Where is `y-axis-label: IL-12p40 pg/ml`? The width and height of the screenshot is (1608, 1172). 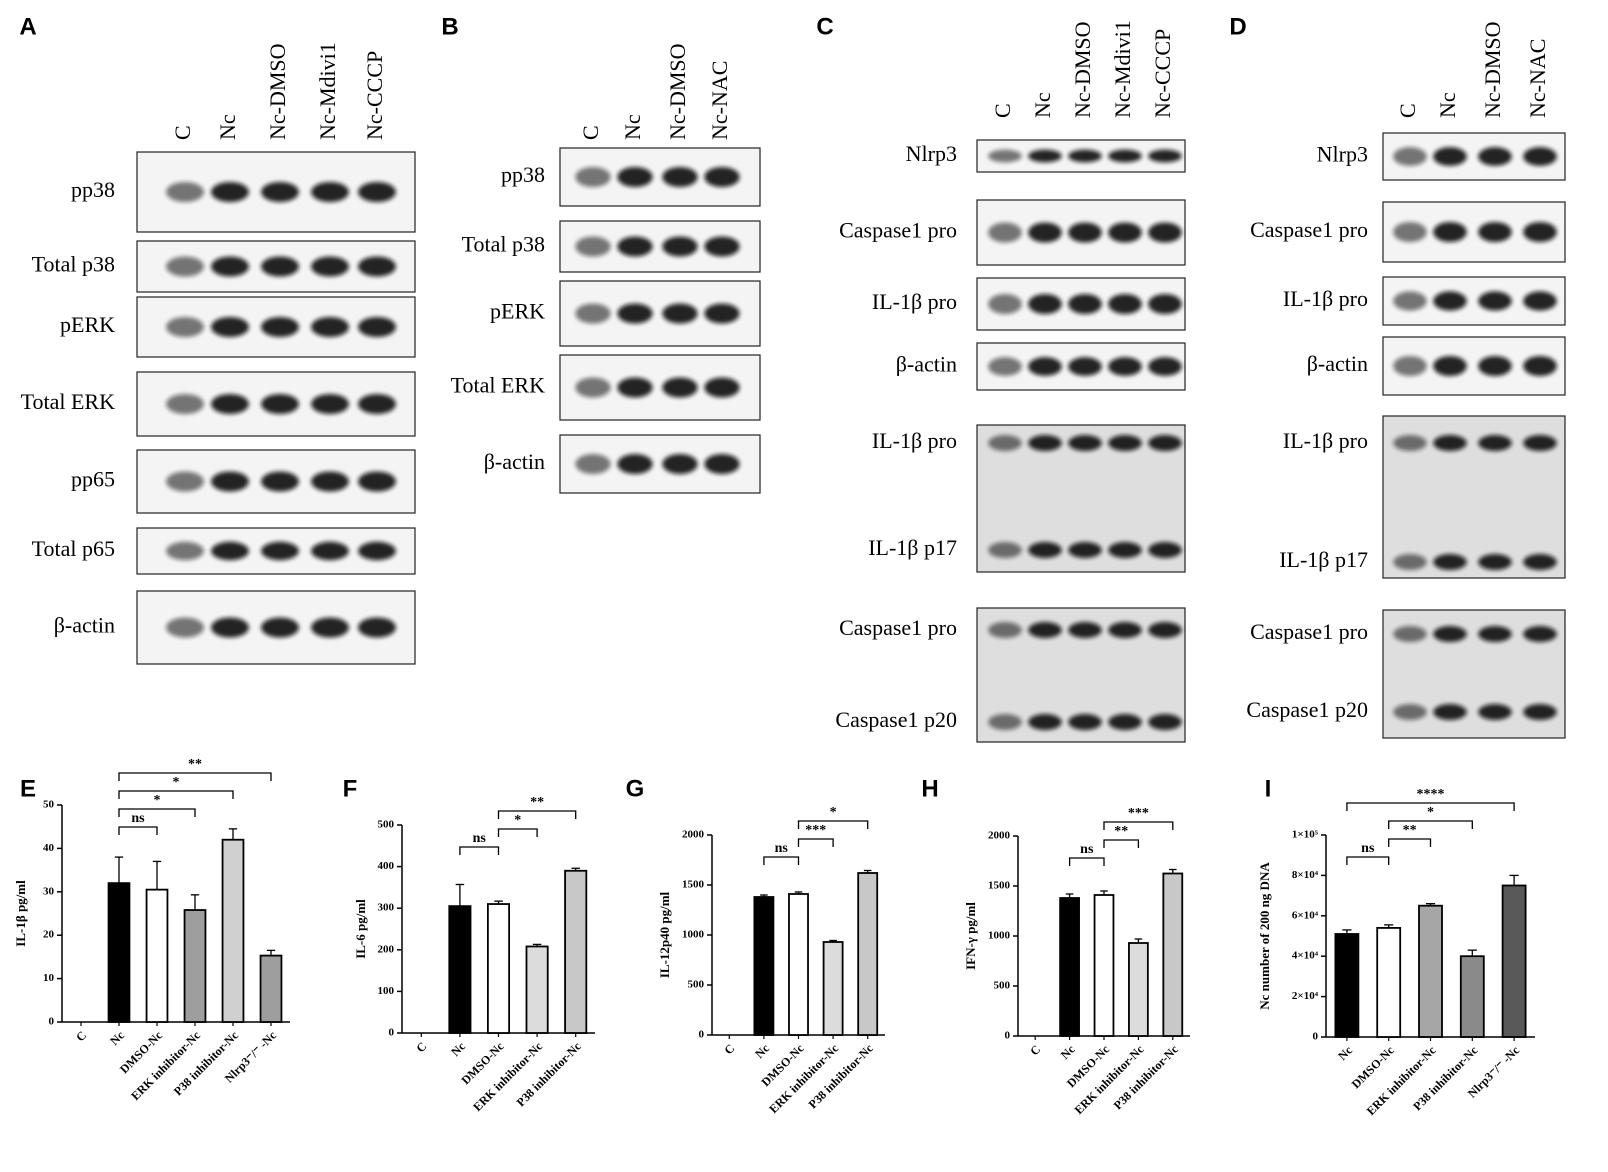
y-axis-label: IL-12p40 pg/ml is located at coordinates (664, 934).